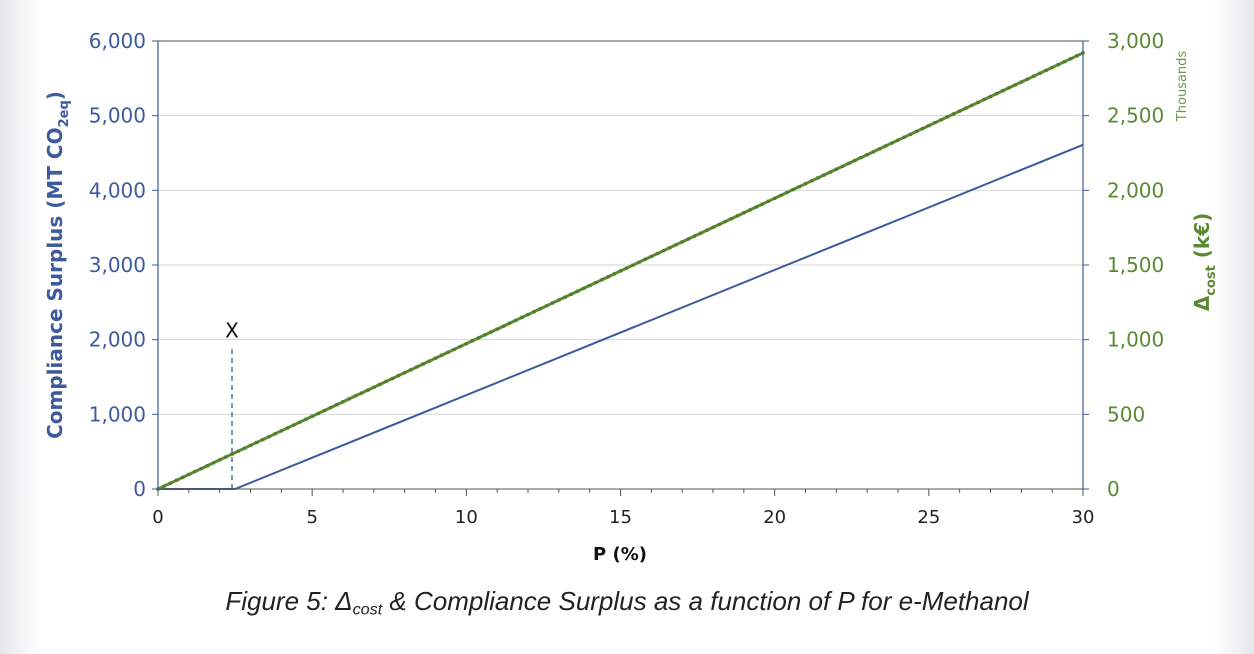 The width and height of the screenshot is (1254, 654). What do you see at coordinates (367, 609) in the screenshot?
I see `caption-subscript: cost` at bounding box center [367, 609].